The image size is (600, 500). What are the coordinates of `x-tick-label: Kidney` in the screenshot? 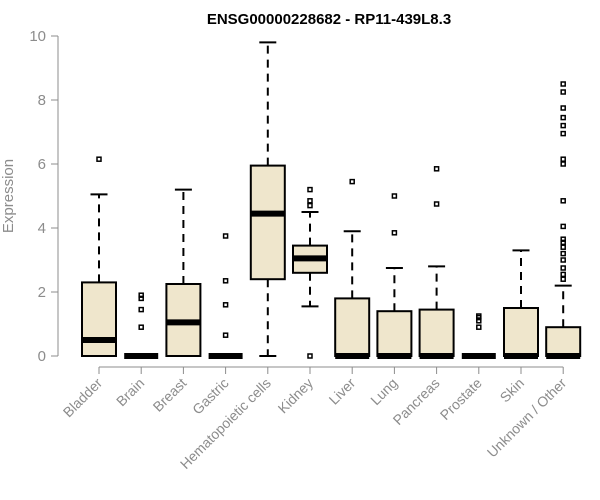 It's located at (296, 396).